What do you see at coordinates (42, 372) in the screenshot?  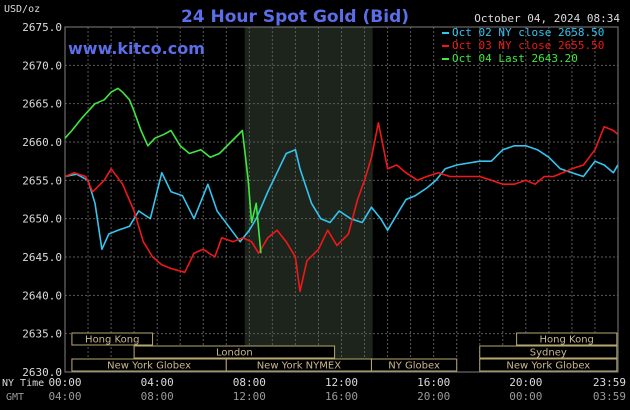 I see `y-tick-label: 2630.0` at bounding box center [42, 372].